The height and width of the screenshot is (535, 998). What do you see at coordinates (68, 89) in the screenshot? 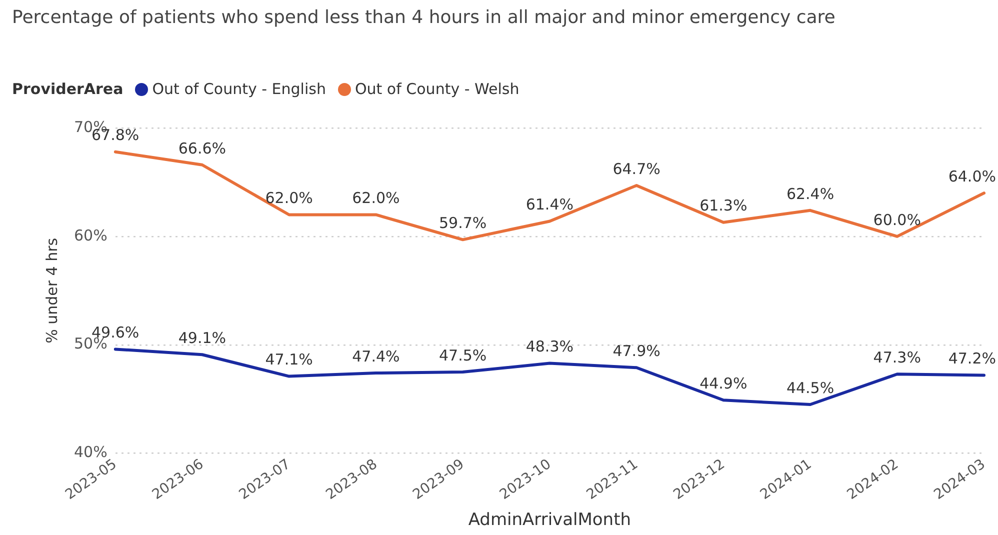
I see `legend-title: ProviderArea` at bounding box center [68, 89].